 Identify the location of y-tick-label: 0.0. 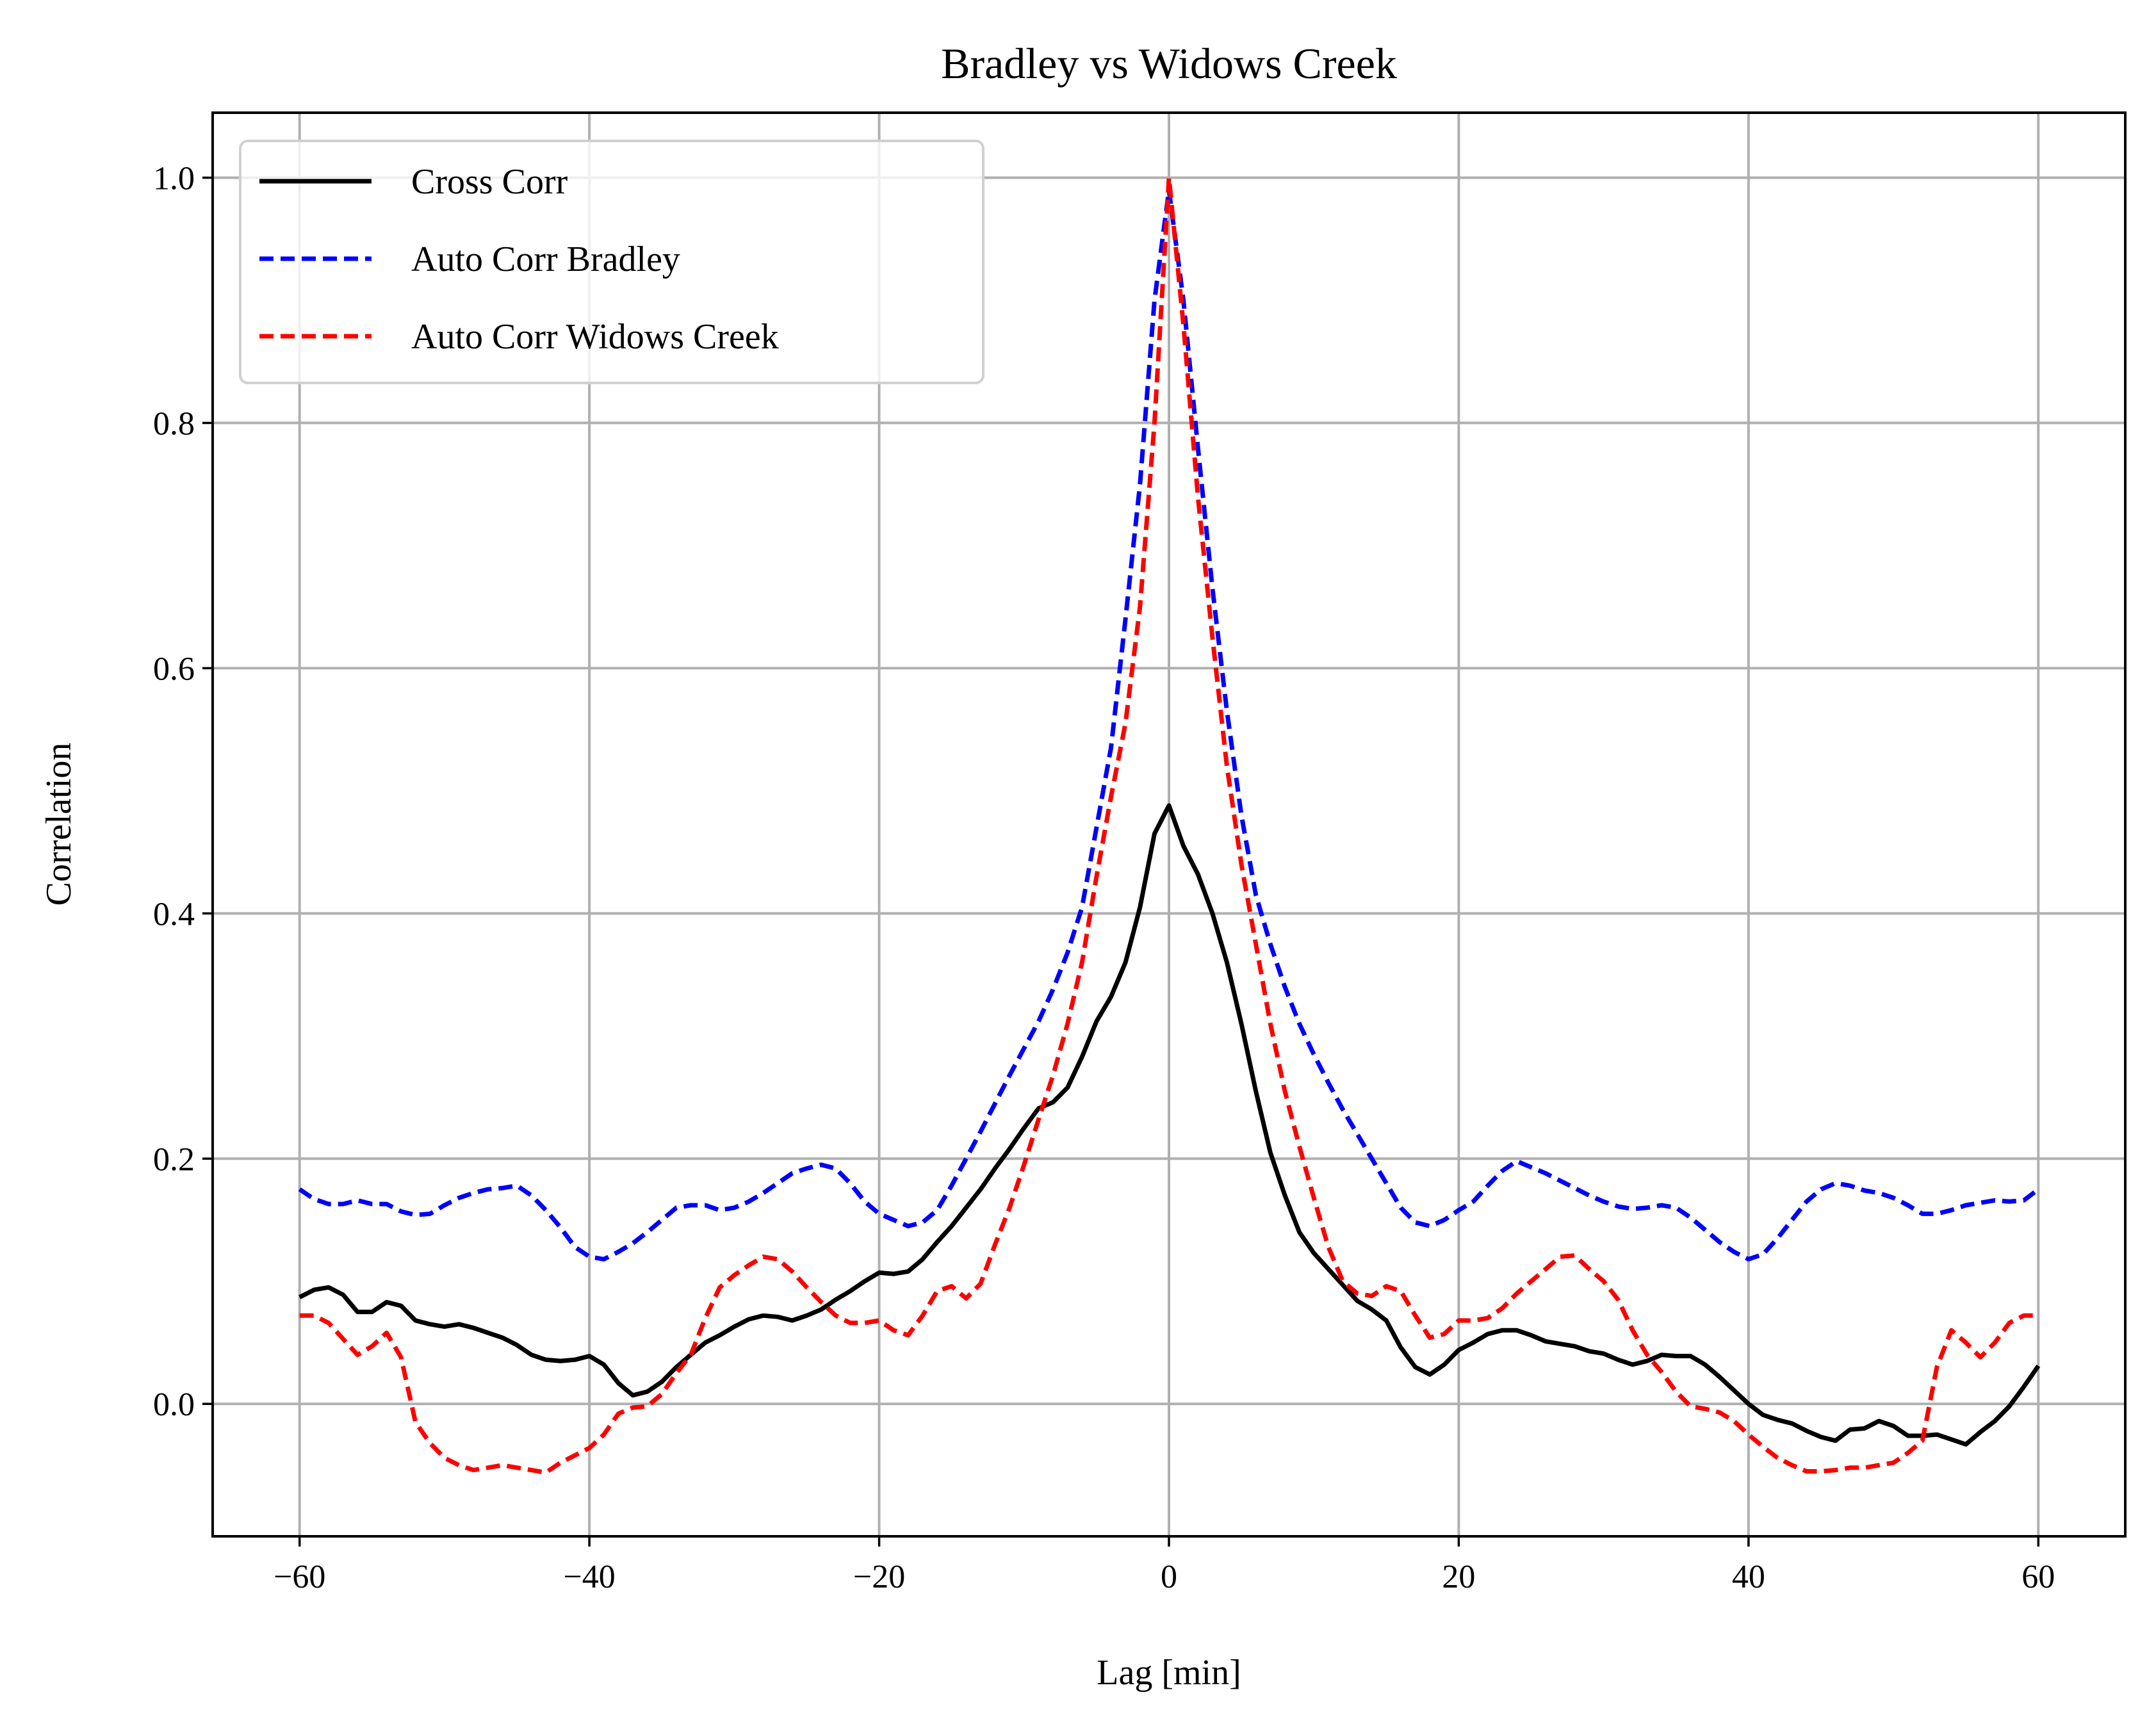
(174, 1404).